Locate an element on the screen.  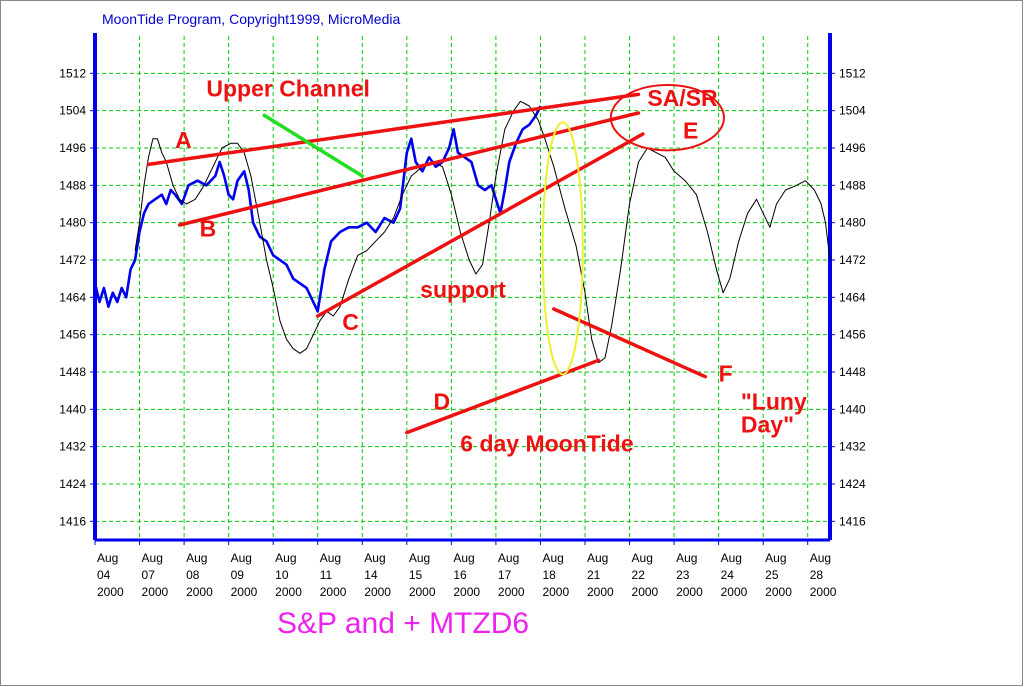
x-tick-label-day: 11 is located at coordinates (326, 575).